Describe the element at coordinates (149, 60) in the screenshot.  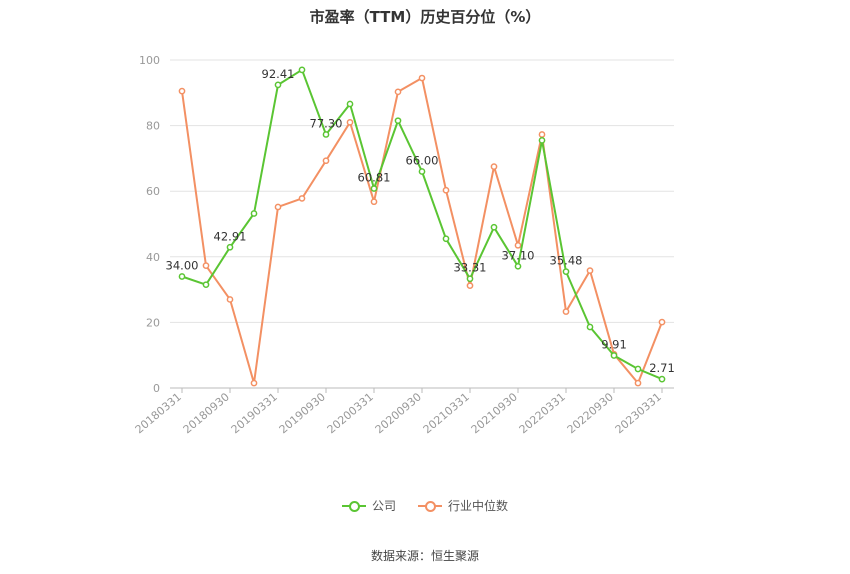
I see `y-tick-label: 100` at that location.